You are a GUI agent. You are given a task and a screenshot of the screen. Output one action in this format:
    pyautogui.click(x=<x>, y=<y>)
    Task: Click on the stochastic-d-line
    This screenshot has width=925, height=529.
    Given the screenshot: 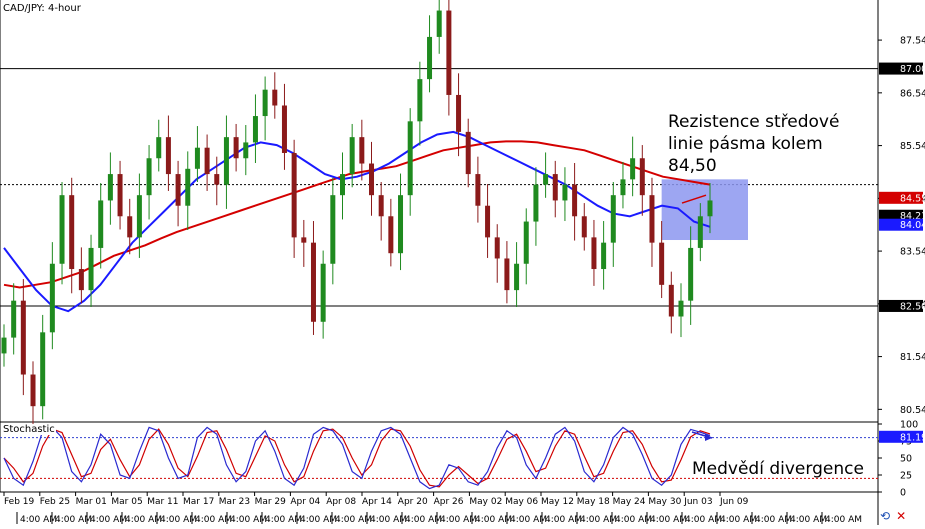 What is the action you would take?
    pyautogui.click(x=357, y=458)
    